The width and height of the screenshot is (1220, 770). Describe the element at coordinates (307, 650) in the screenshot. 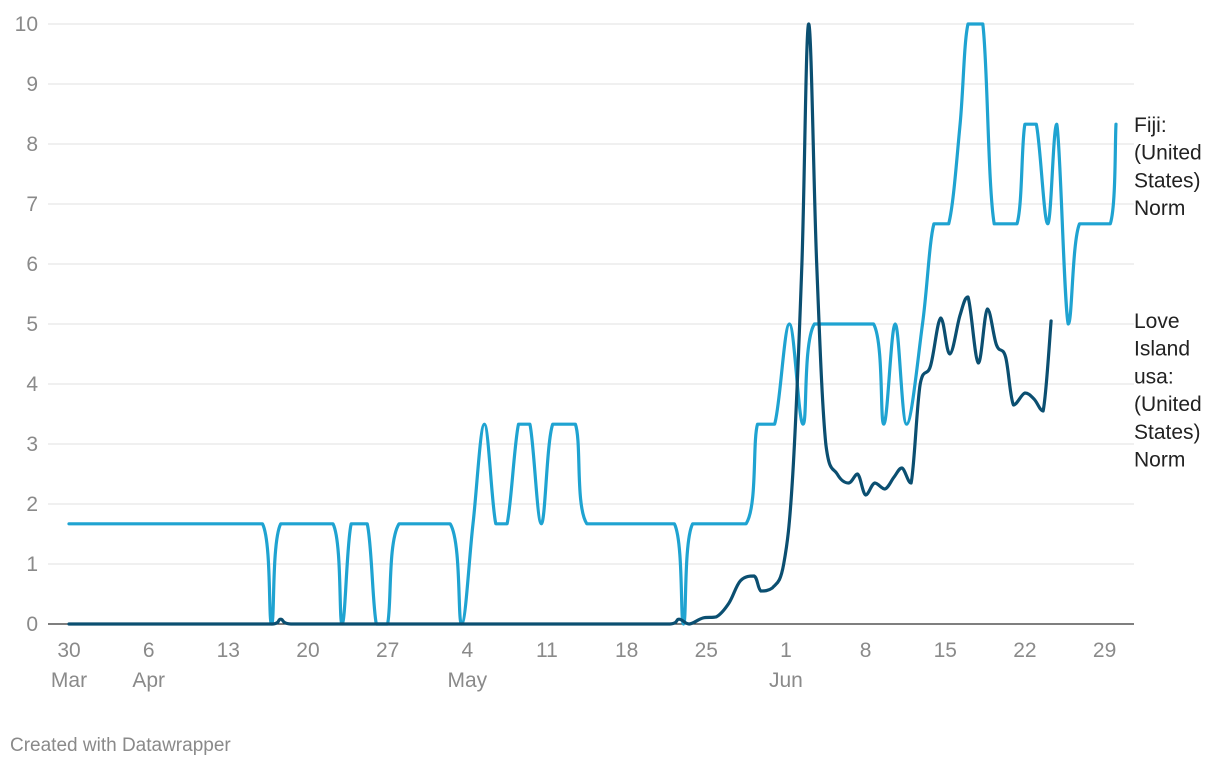

I see `x-tick-label: 20` at that location.